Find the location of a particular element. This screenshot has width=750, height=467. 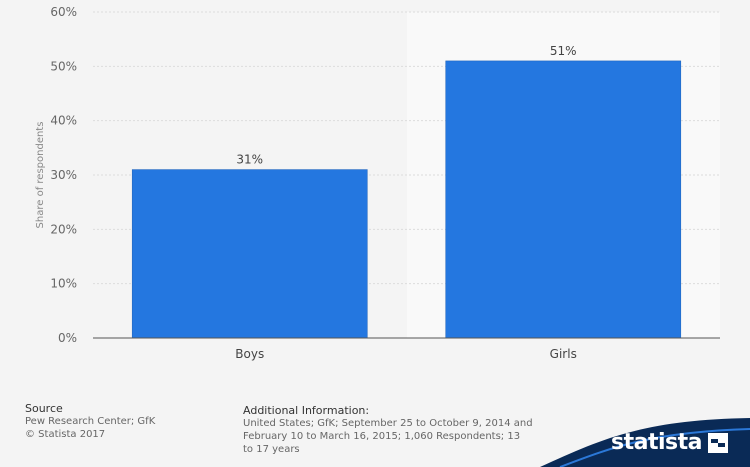

source-line: Pew Research Center; GfK is located at coordinates (90, 421).